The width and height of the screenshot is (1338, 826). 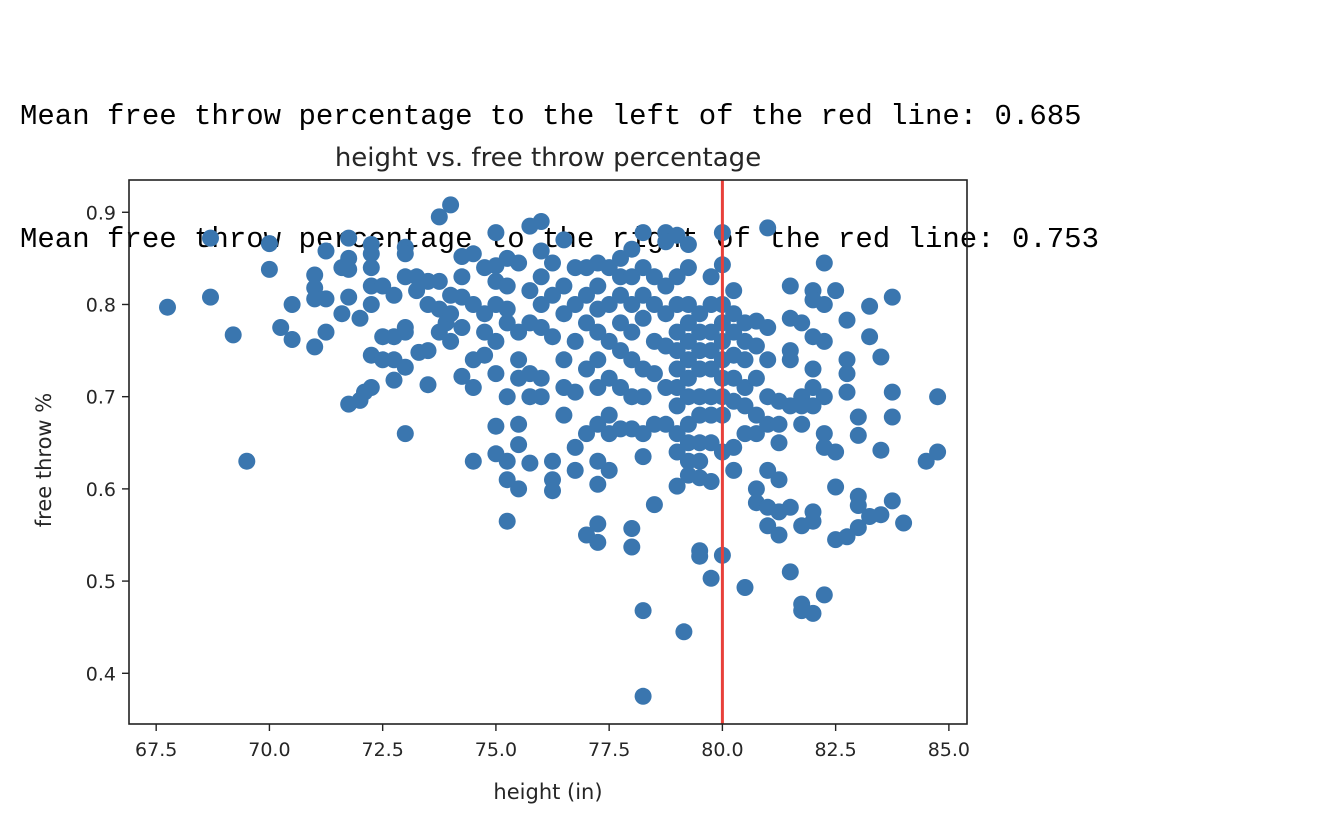 I want to click on y-tick-label: 0.8, so click(x=101, y=305).